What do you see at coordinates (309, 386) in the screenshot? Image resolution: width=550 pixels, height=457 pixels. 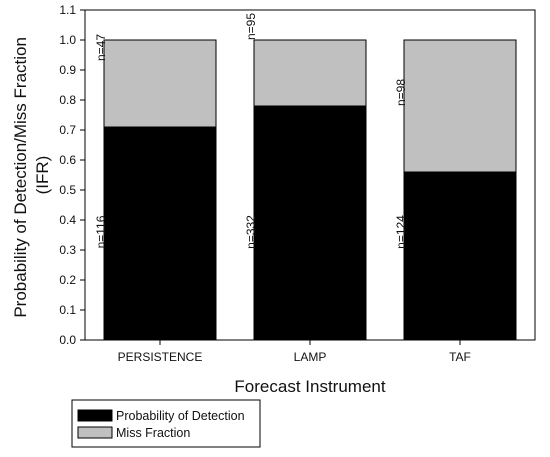 I see `x-axis-title: Forecast Instrument` at bounding box center [309, 386].